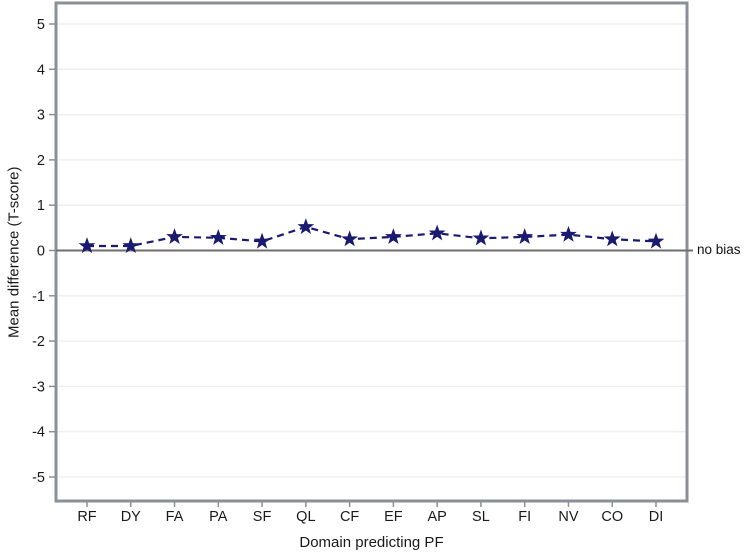  What do you see at coordinates (524, 517) in the screenshot?
I see `x-tick-label: FI` at bounding box center [524, 517].